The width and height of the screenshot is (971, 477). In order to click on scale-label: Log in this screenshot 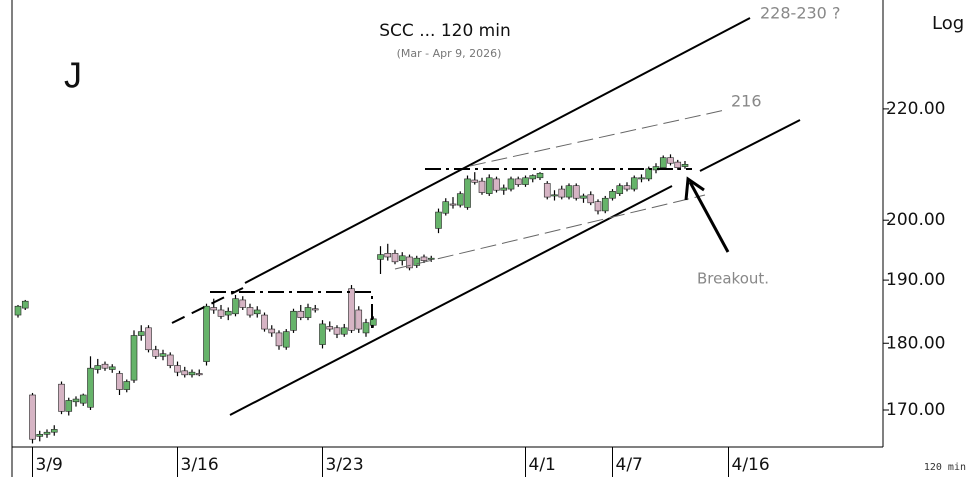, I will do `click(948, 23)`.